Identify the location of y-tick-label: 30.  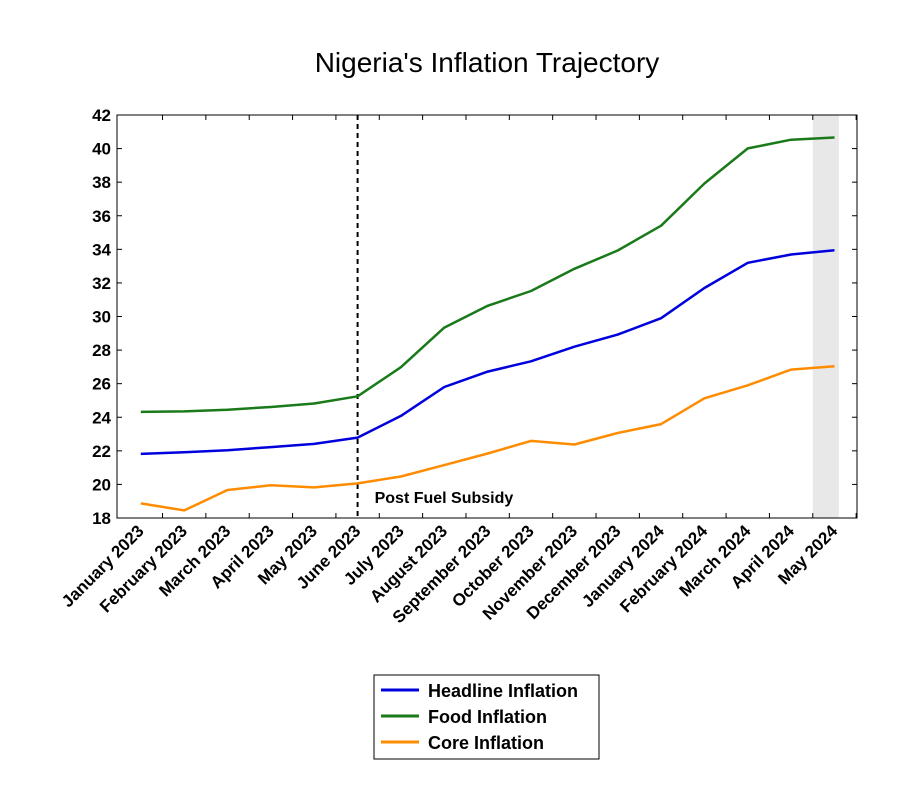
(101, 317).